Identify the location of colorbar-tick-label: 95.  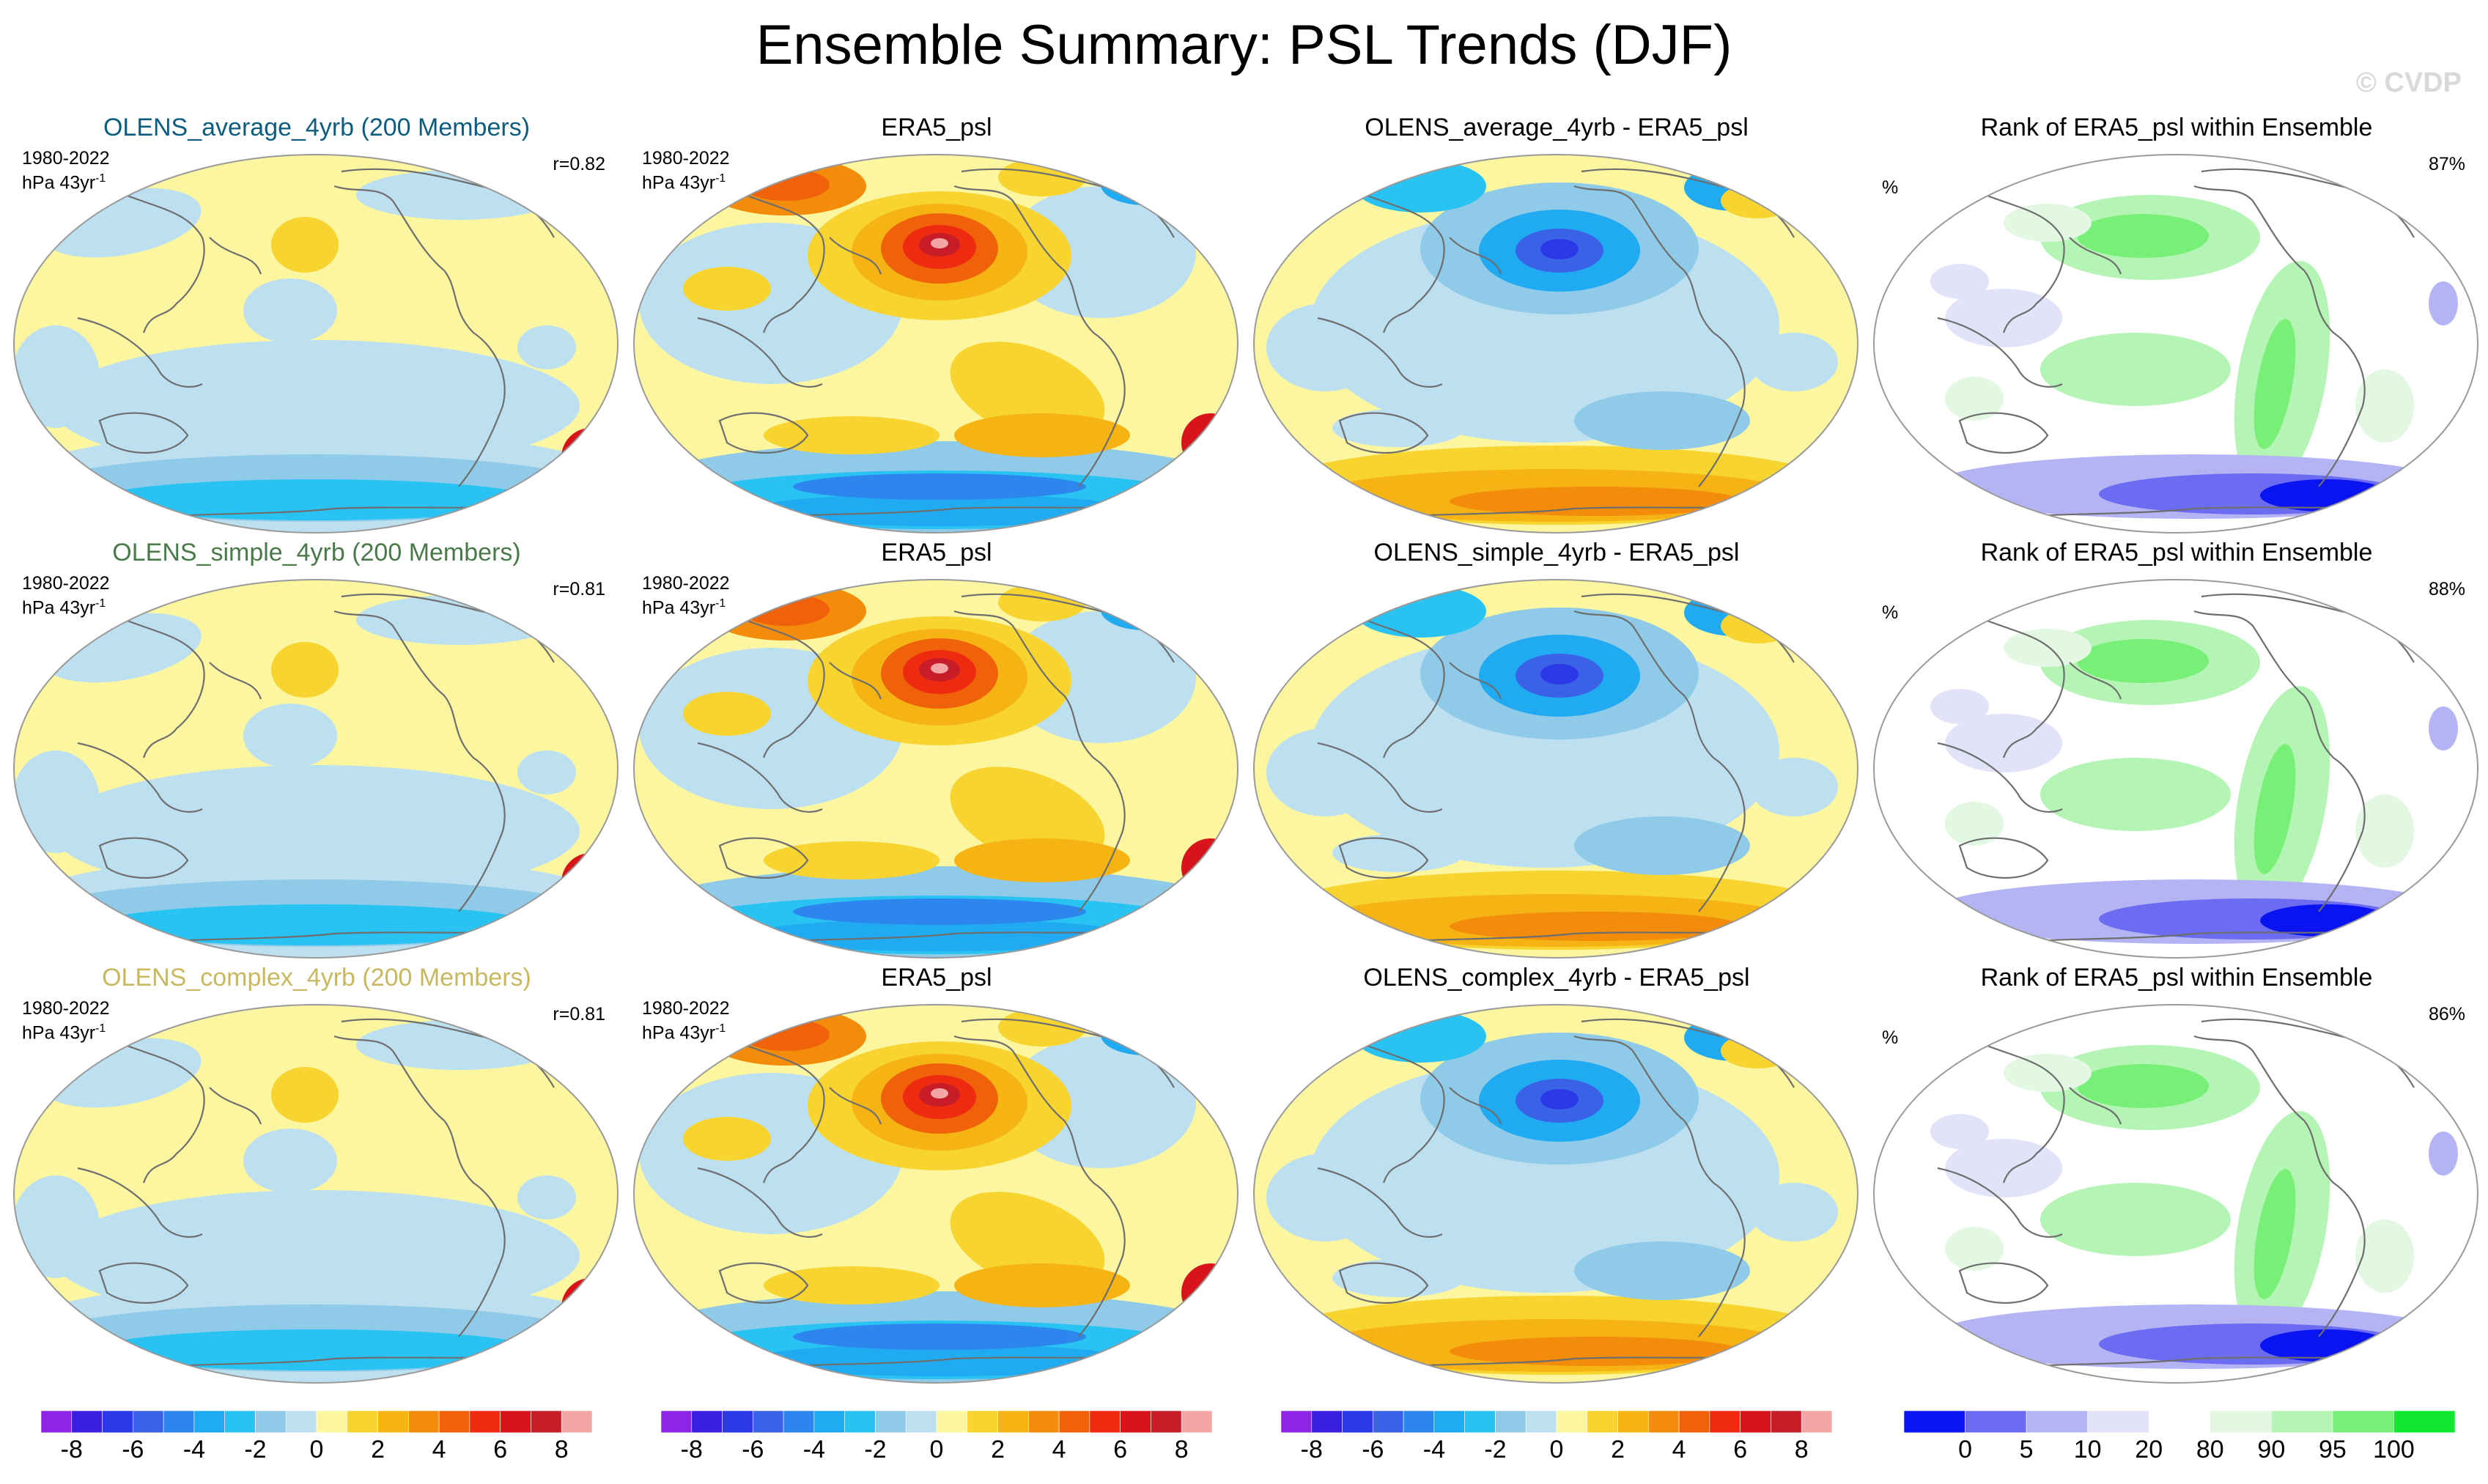
(2332, 1450).